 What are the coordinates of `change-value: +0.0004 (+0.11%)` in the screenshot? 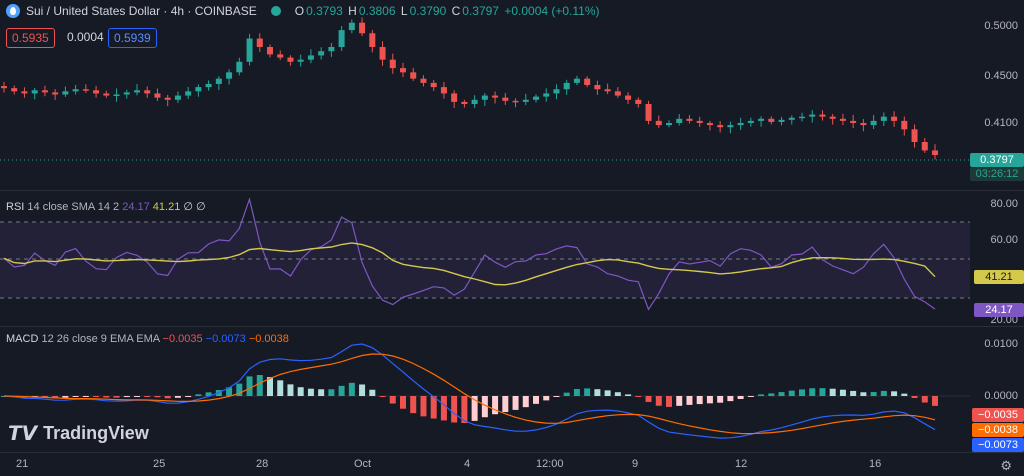 It's located at (552, 11).